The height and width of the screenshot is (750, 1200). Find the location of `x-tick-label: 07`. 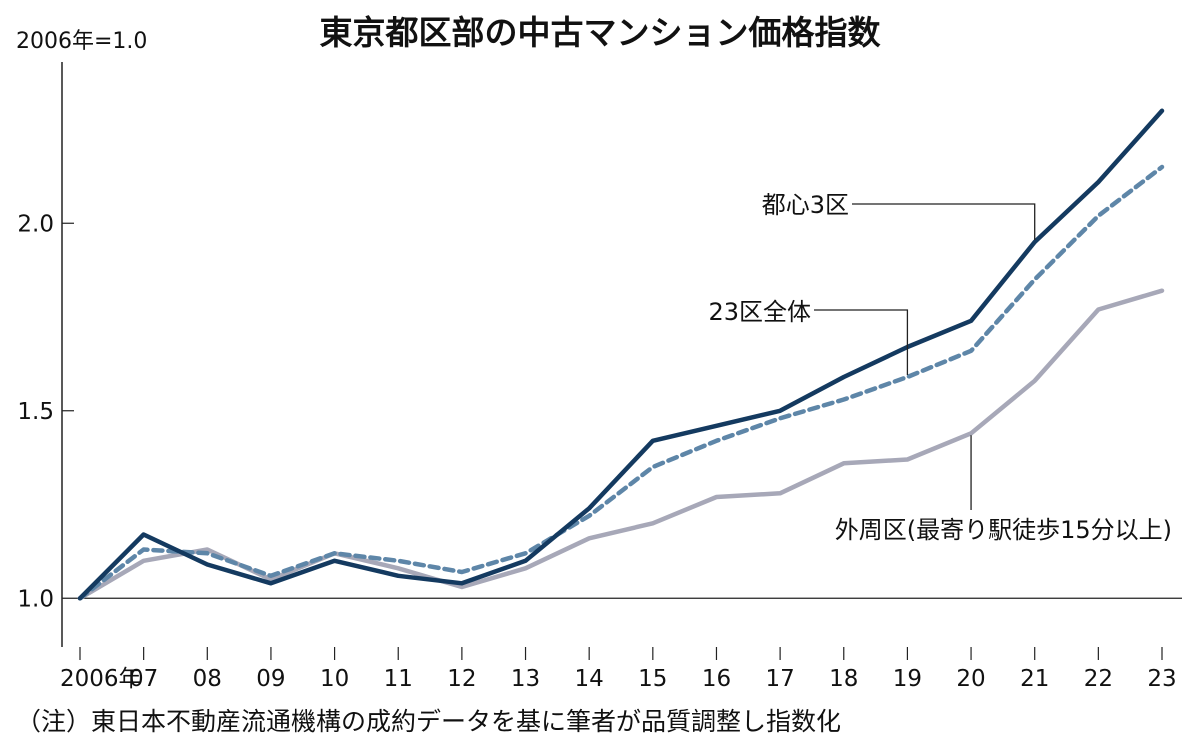

x-tick-label: 07 is located at coordinates (143, 679).